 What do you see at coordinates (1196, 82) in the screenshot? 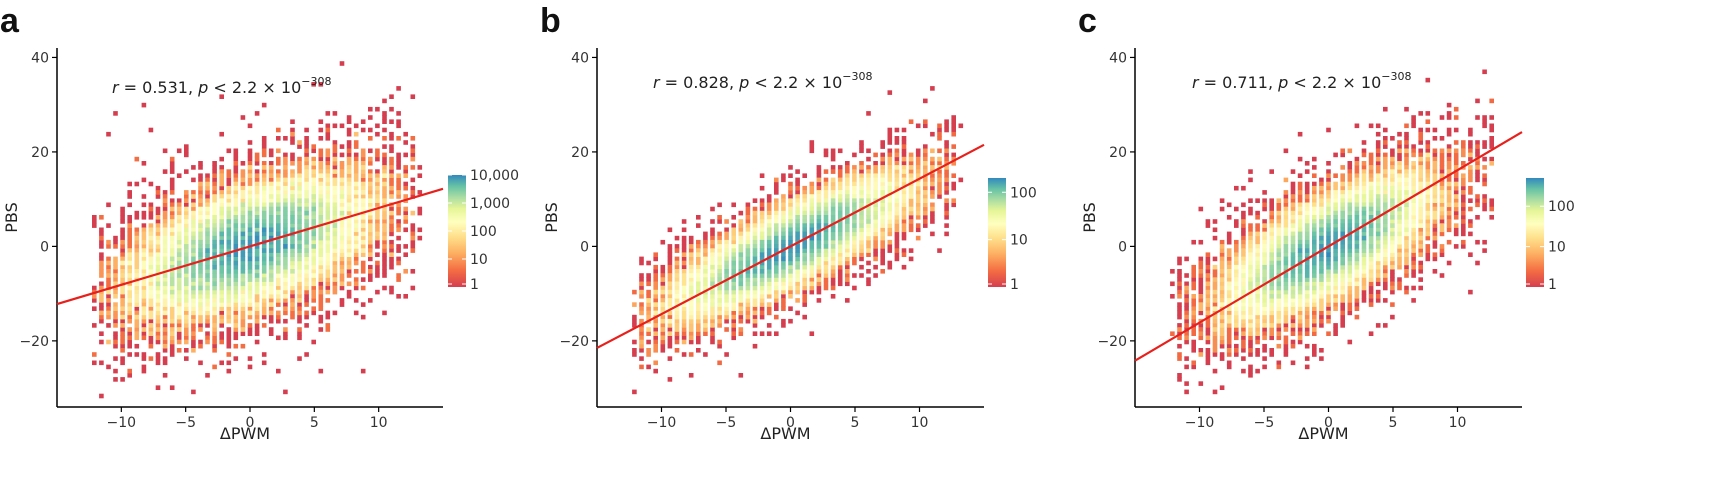
I see `r-symbol: r` at bounding box center [1196, 82].